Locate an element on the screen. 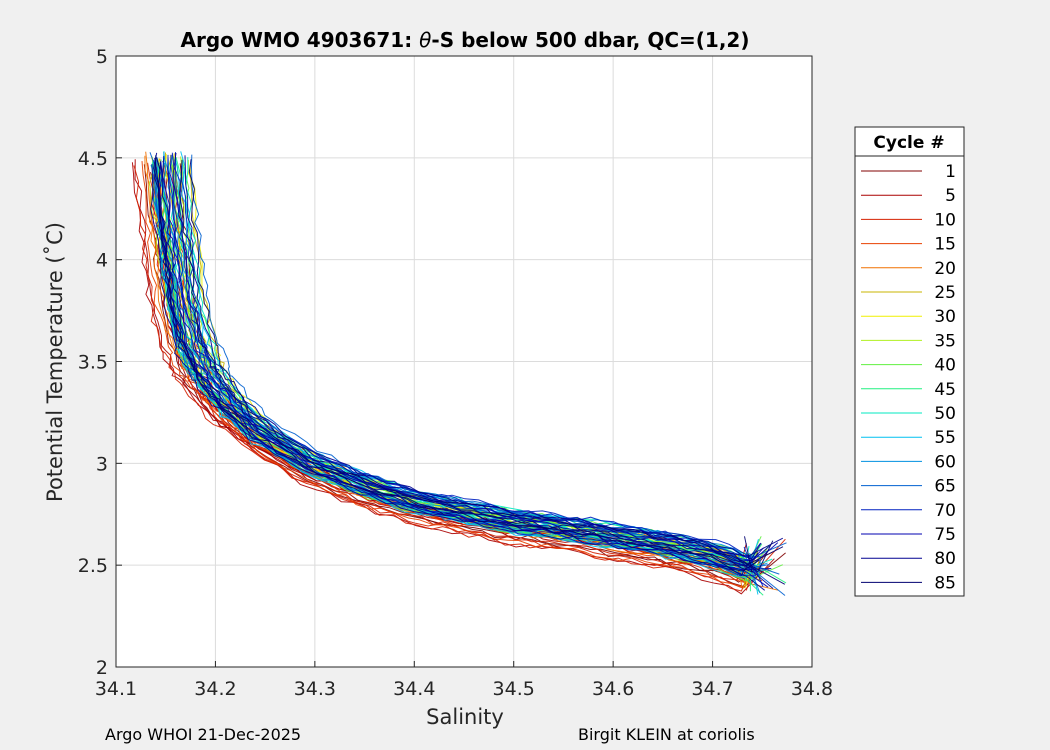  legend-label: 40 is located at coordinates (945, 366).